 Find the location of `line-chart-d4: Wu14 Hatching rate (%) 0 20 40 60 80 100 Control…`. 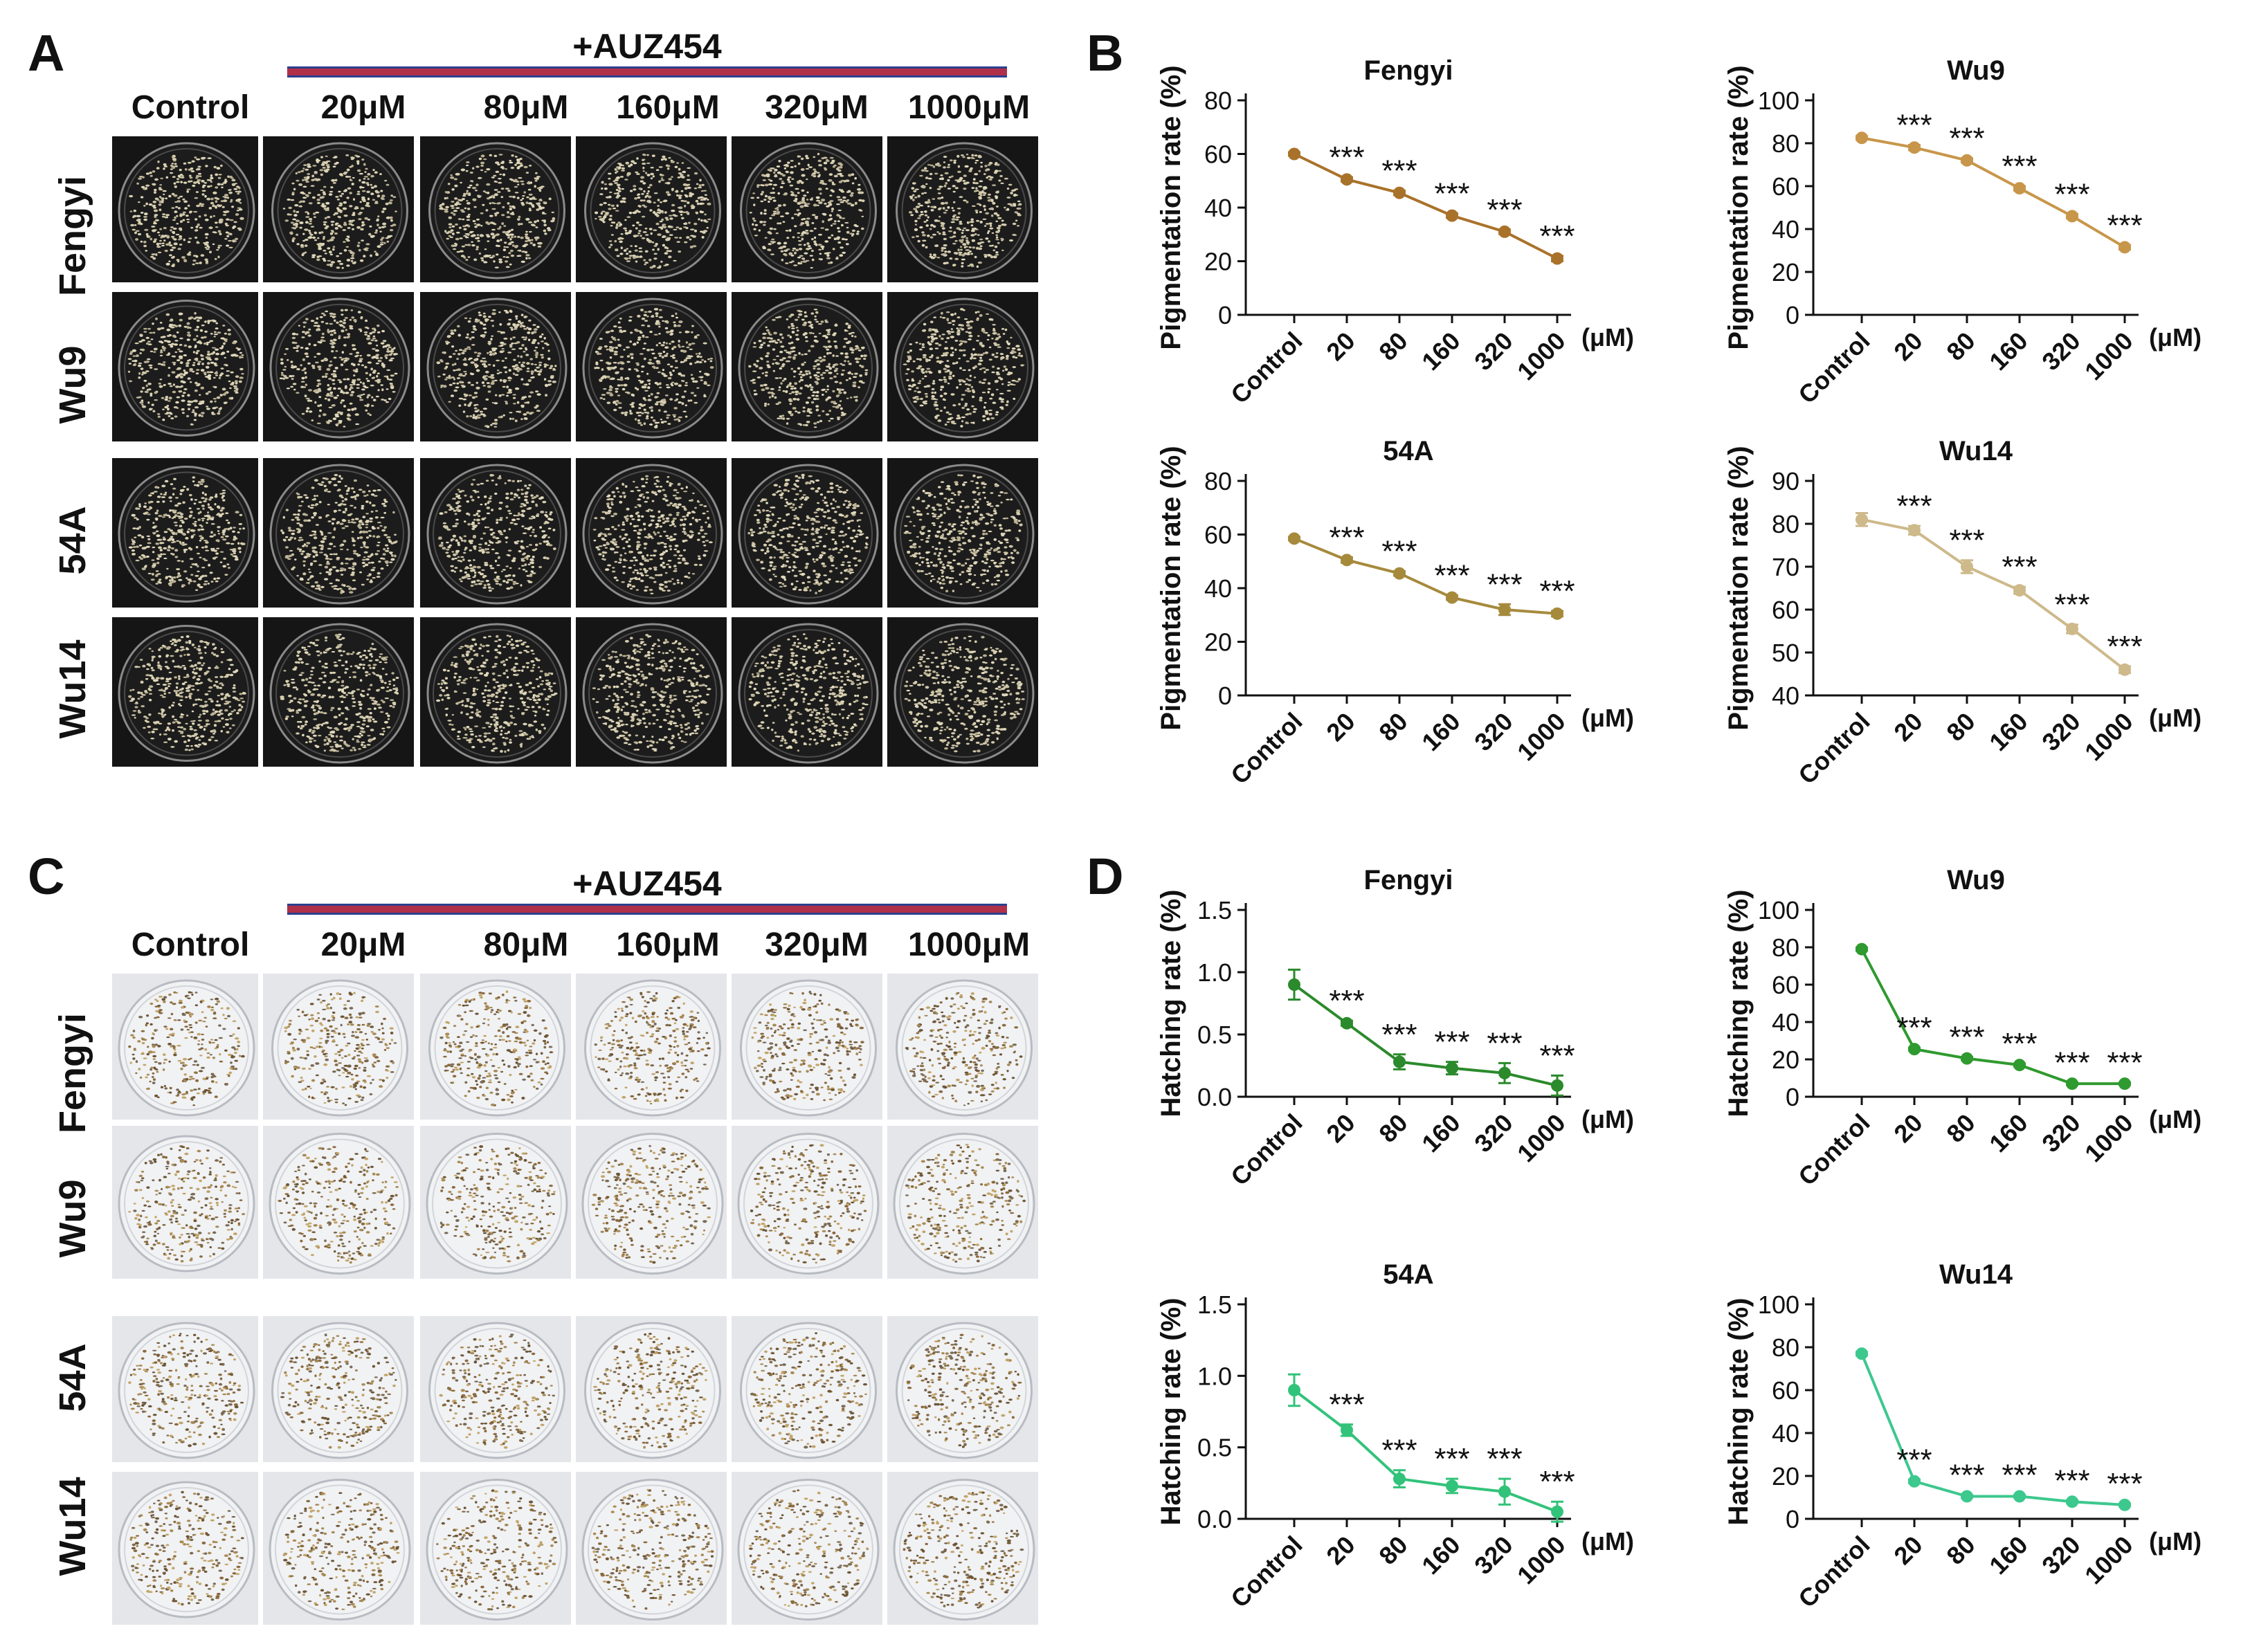

line-chart-d4: Wu14 Hatching rate (%) 0 20 40 60 80 100 Control… is located at coordinates (1990, 1439).